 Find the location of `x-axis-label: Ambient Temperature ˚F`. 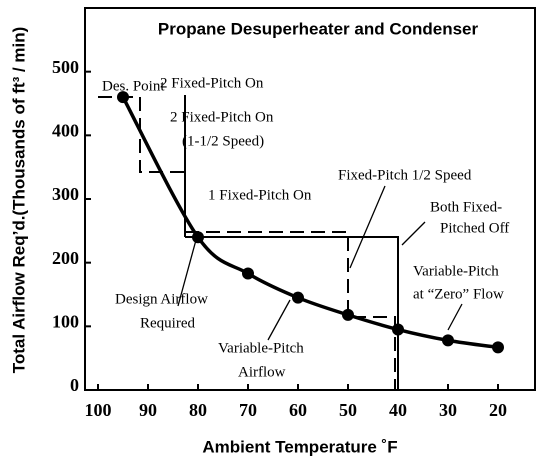

x-axis-label: Ambient Temperature ˚F is located at coordinates (299, 446).